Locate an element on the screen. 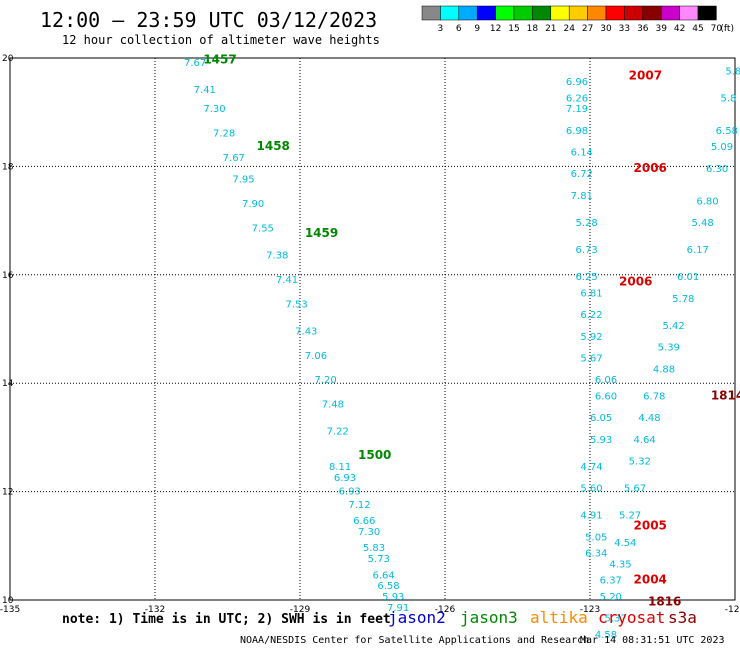  y-tick-label: 20 is located at coordinates (8, 59).